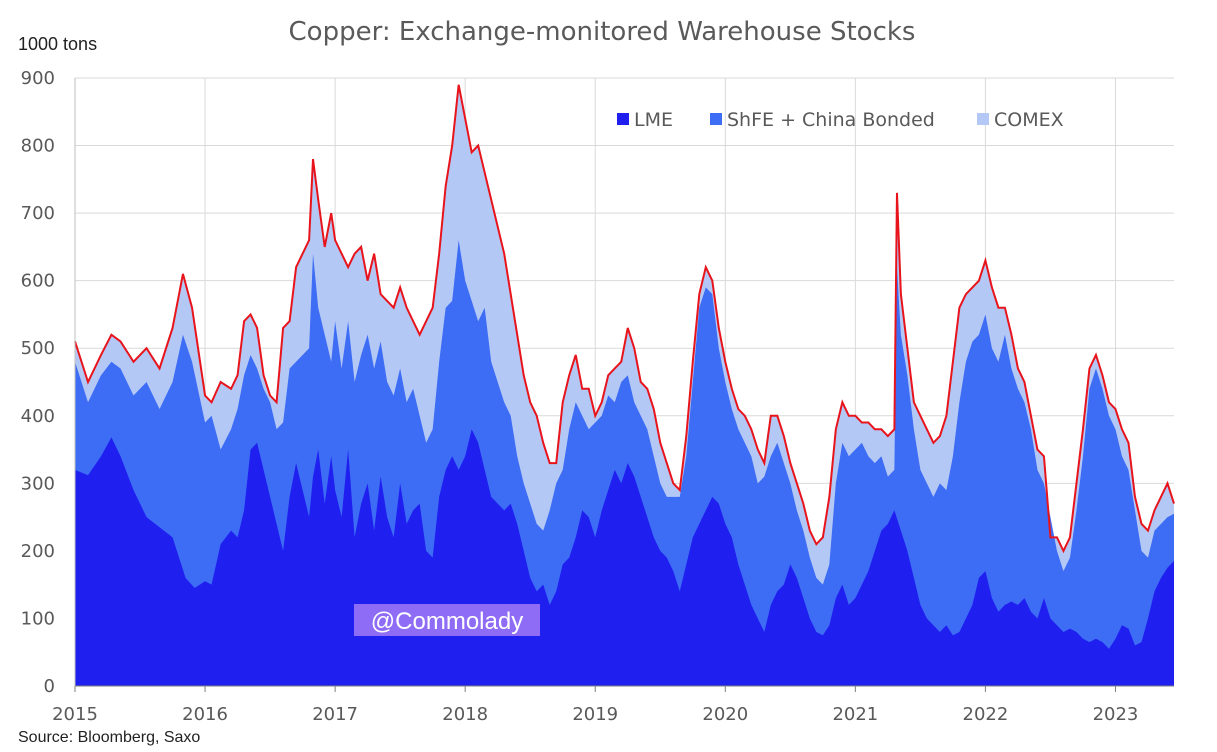 The width and height of the screenshot is (1217, 752). What do you see at coordinates (1116, 714) in the screenshot?
I see `x-tick-label: 2023` at bounding box center [1116, 714].